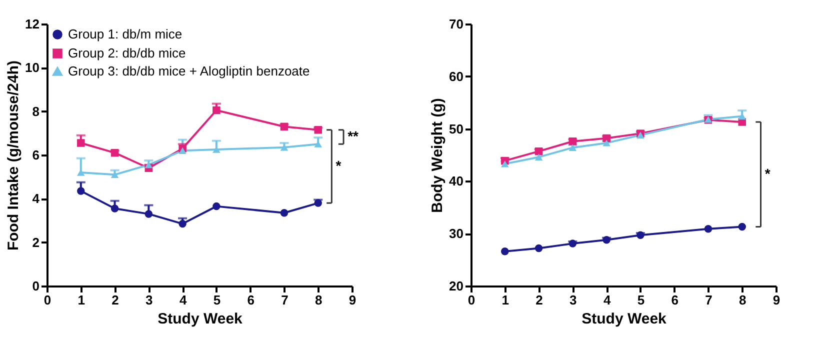 The image size is (834, 363). I want to click on y-tick-label: 12, so click(32, 24).